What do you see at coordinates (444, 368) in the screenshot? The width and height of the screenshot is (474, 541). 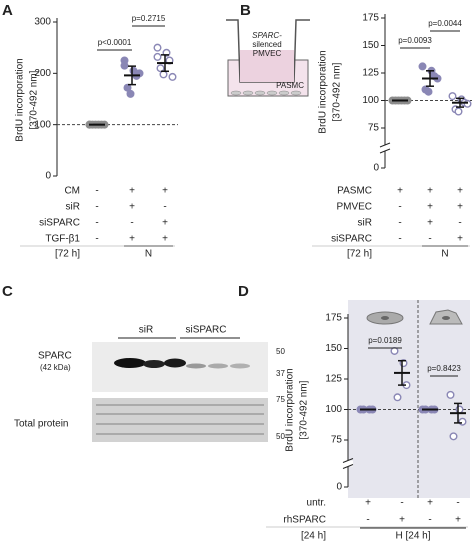 I see `p-value: p=0.8423` at bounding box center [444, 368].